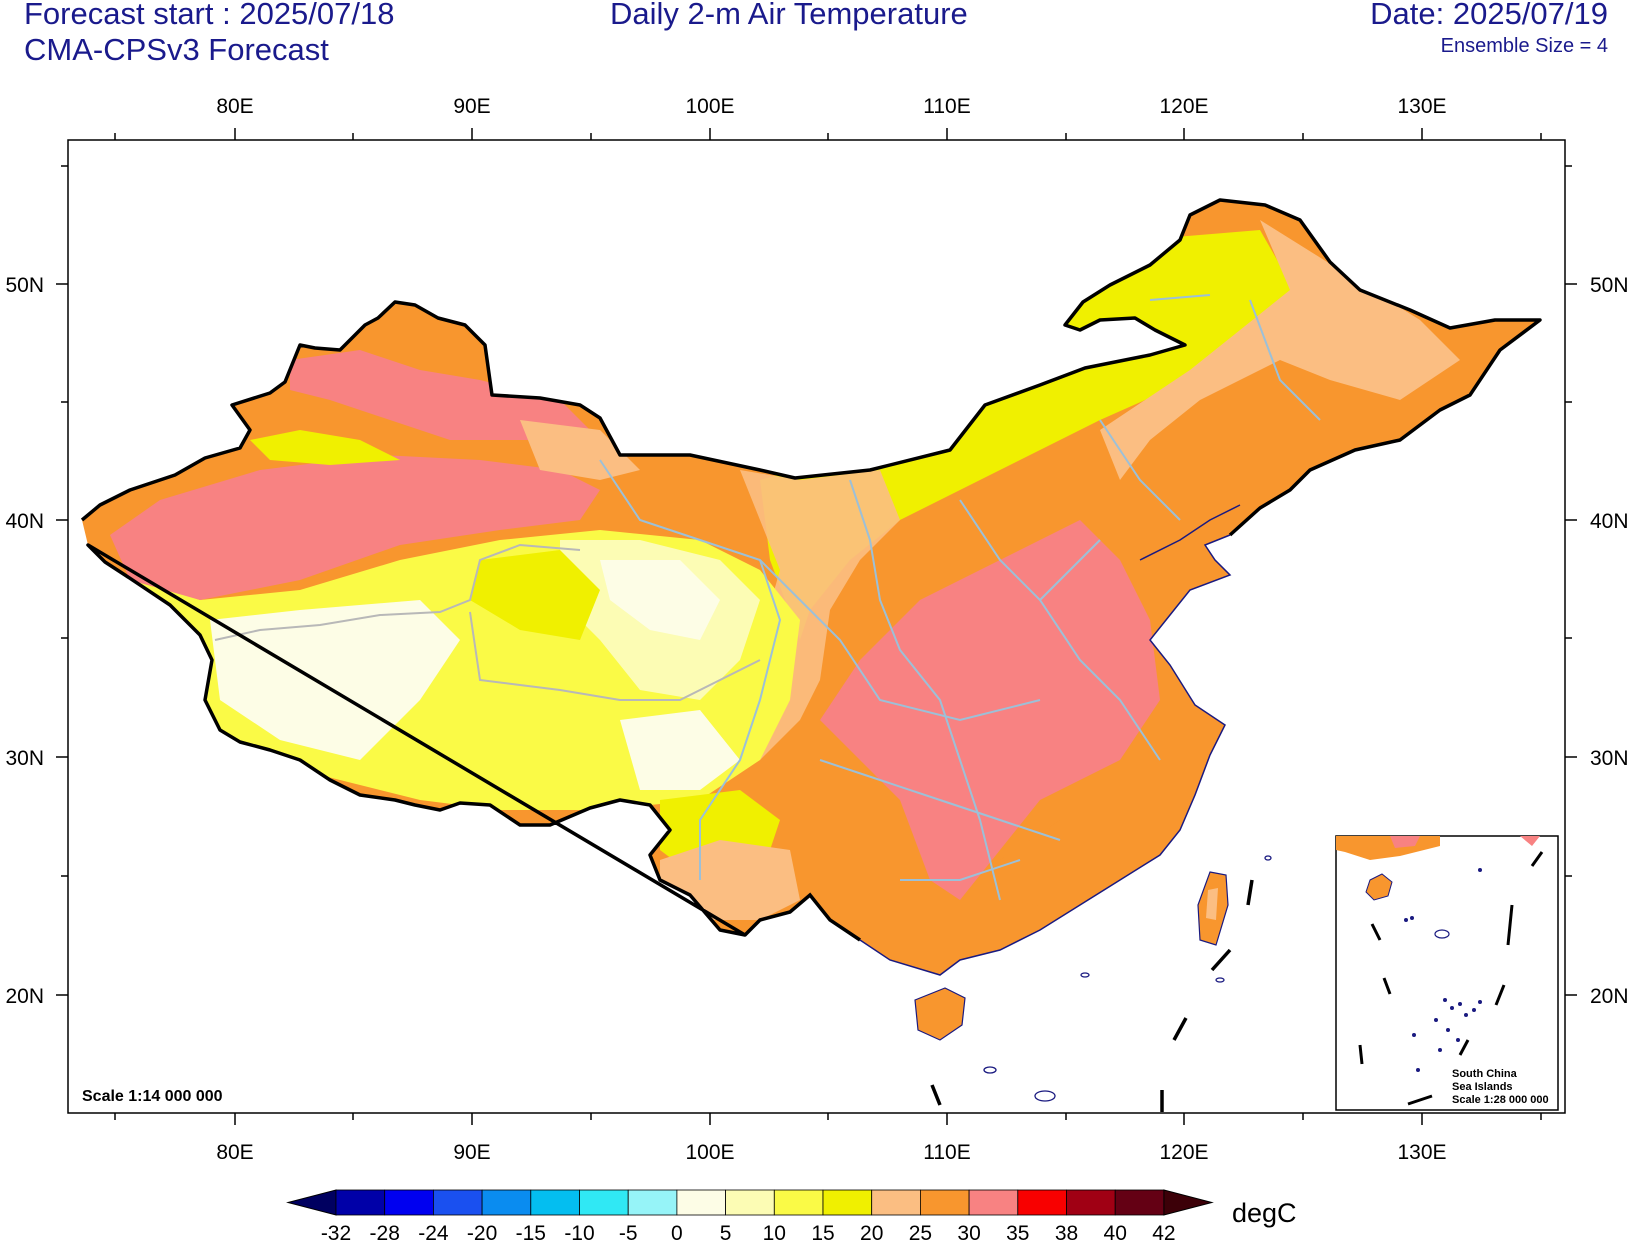  Describe the element at coordinates (1017, 1231) in the screenshot. I see `colorbar-tick-label: 35` at that location.